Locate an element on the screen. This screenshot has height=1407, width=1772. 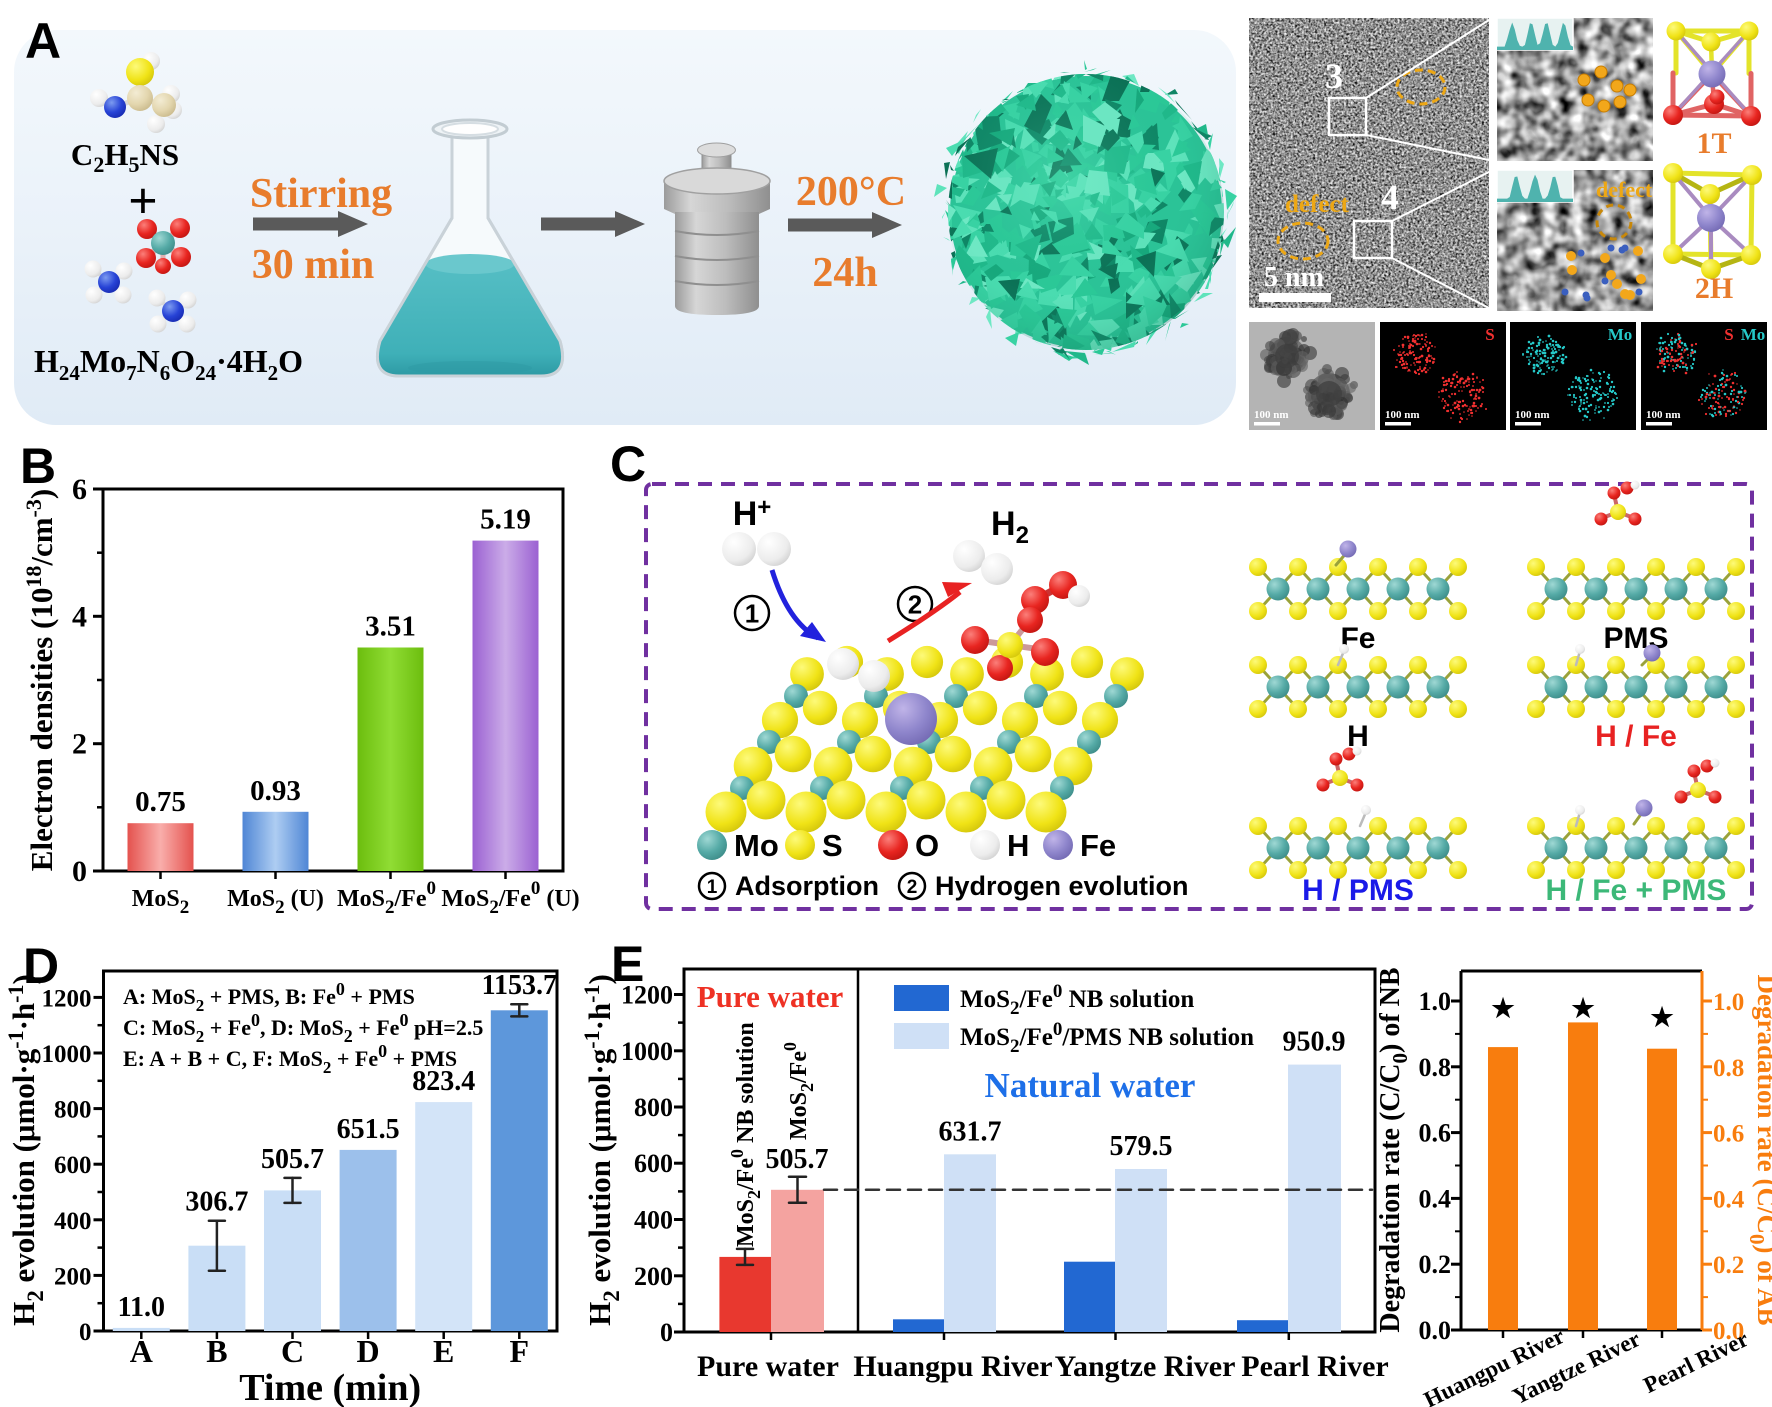
svg-text: Degradation rate (C/C0) of NB is located at coordinates (1393, 1149).